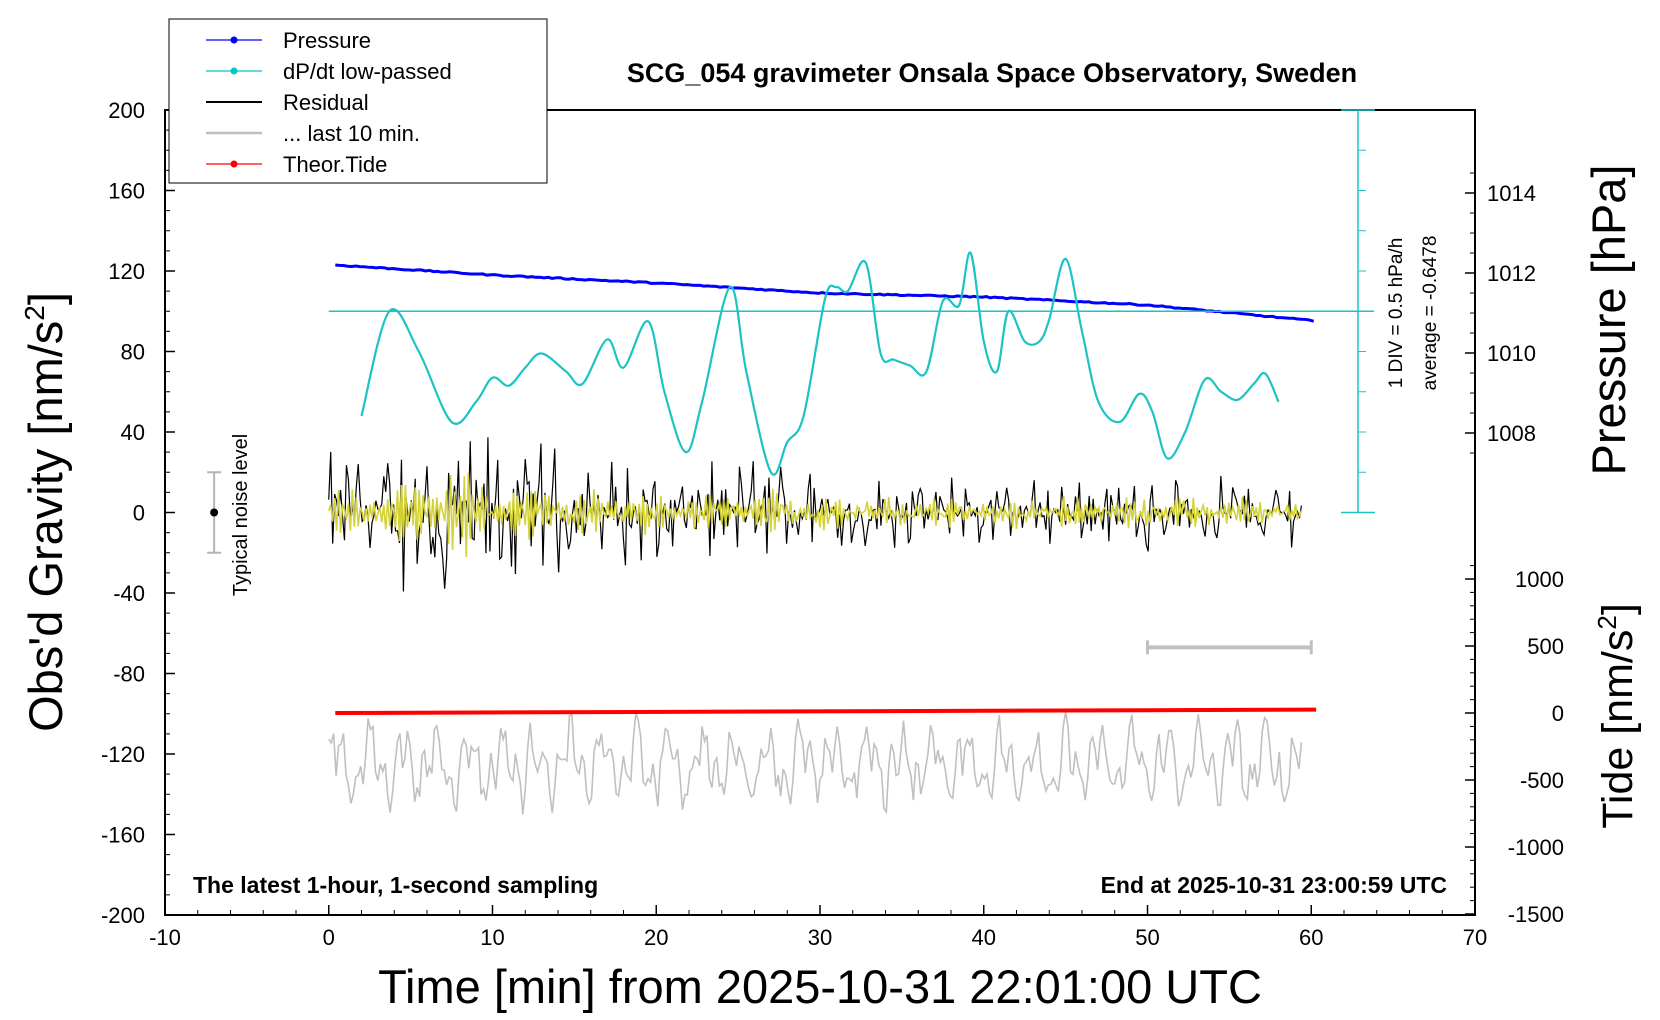  I want to click on y-tick-label: -80, so click(129, 674).